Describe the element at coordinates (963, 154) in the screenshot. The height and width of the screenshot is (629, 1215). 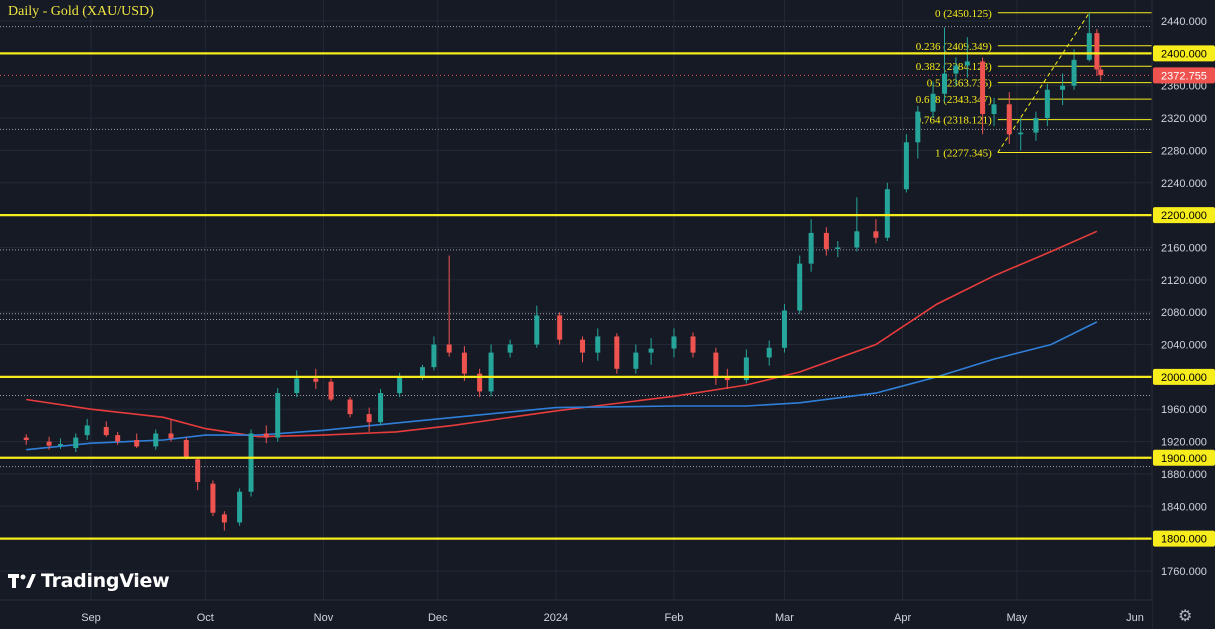
I see `fib-level-label: 1 (2277.345)` at that location.